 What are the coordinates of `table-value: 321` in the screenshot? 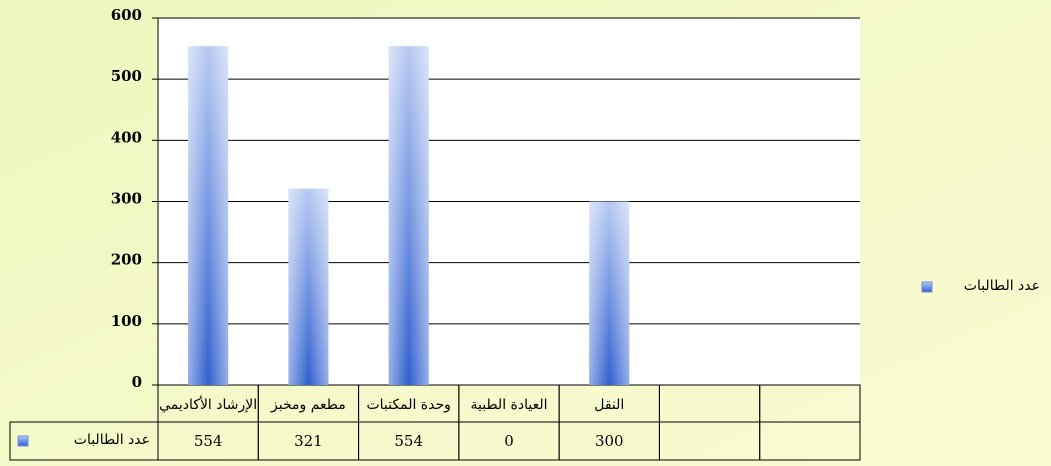 It's located at (308, 441).